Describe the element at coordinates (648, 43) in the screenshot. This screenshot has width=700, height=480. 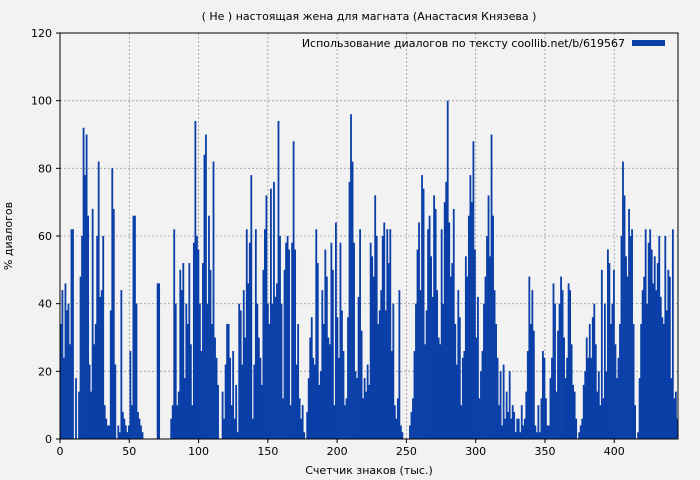
I see `legend-swatch` at that location.